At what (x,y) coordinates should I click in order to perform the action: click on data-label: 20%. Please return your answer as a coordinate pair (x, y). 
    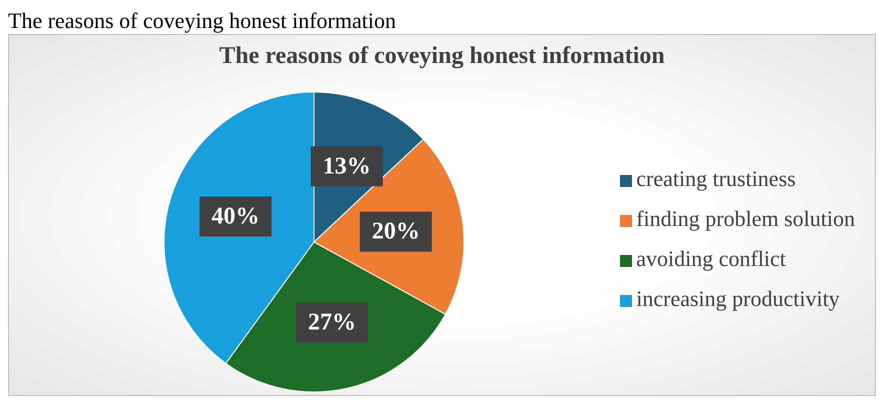
    Looking at the image, I should click on (396, 231).